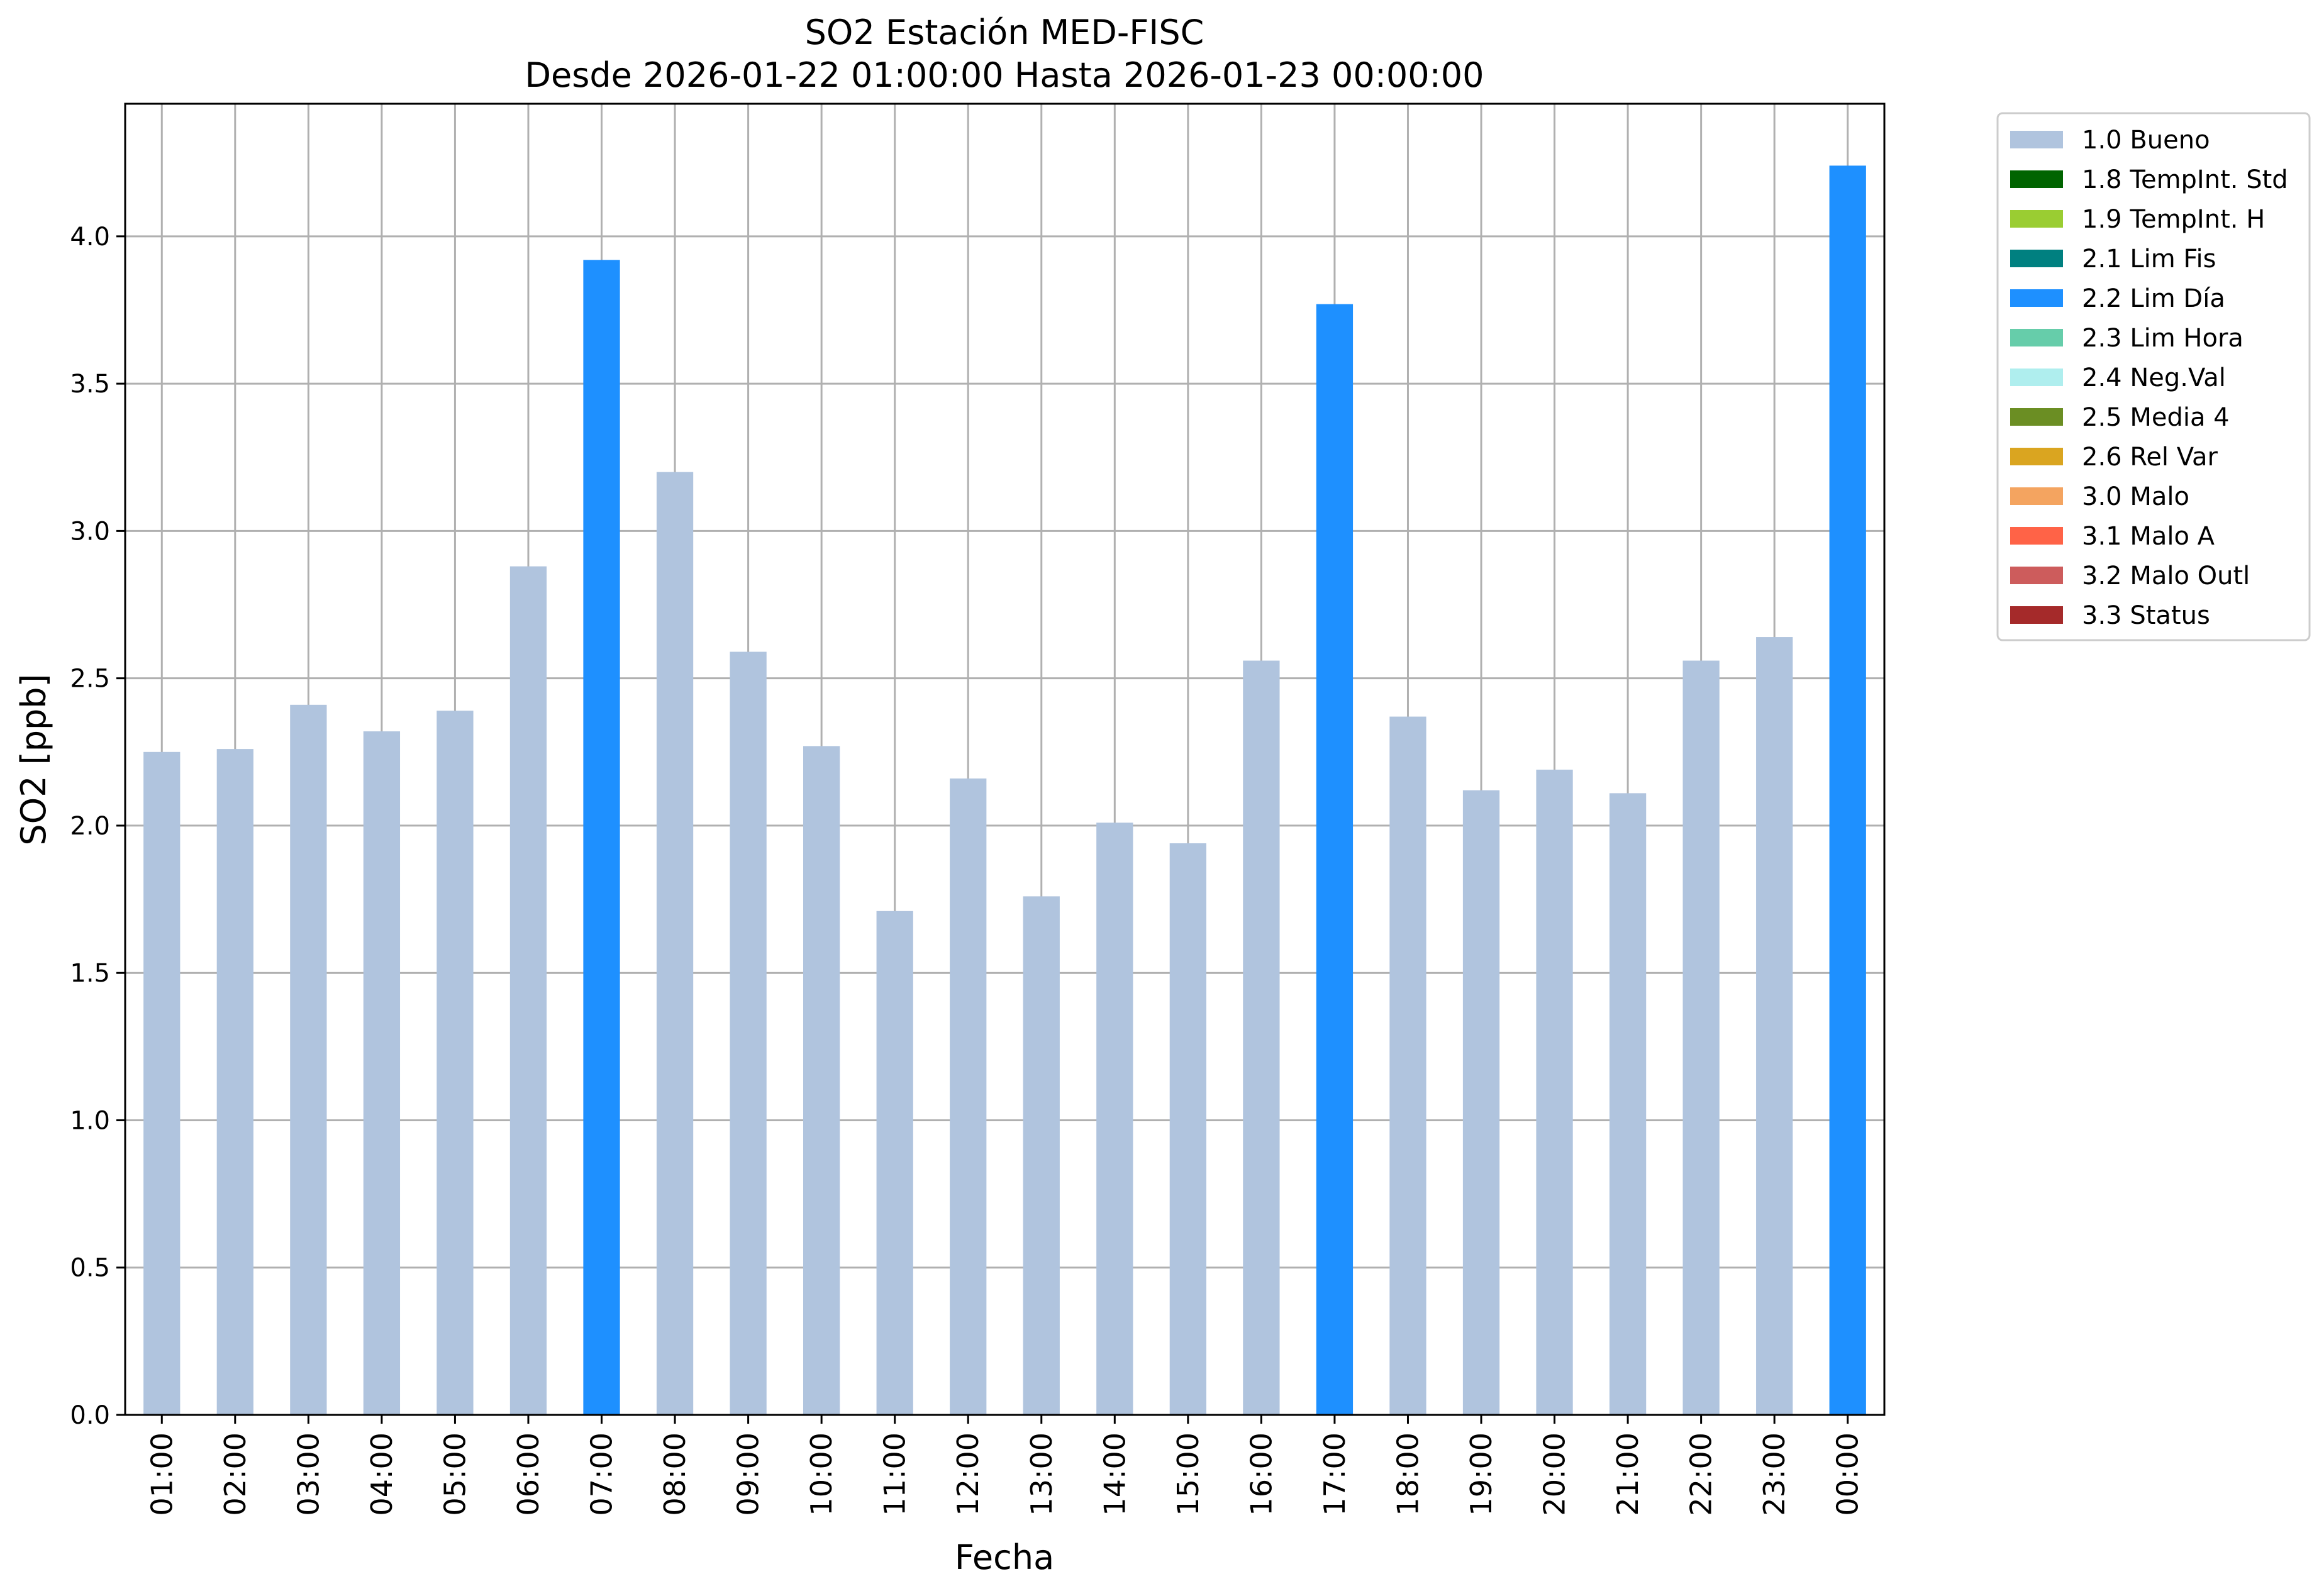 The image size is (2324, 1596). I want to click on legend-label: 1.8 TempInt. Std, so click(2185, 179).